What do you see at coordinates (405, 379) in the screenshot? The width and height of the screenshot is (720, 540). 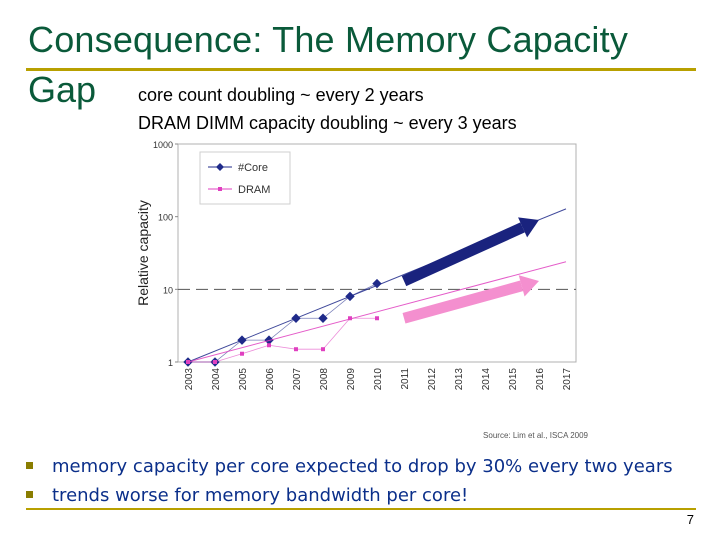 I see `x-tick-label: 2011` at bounding box center [405, 379].